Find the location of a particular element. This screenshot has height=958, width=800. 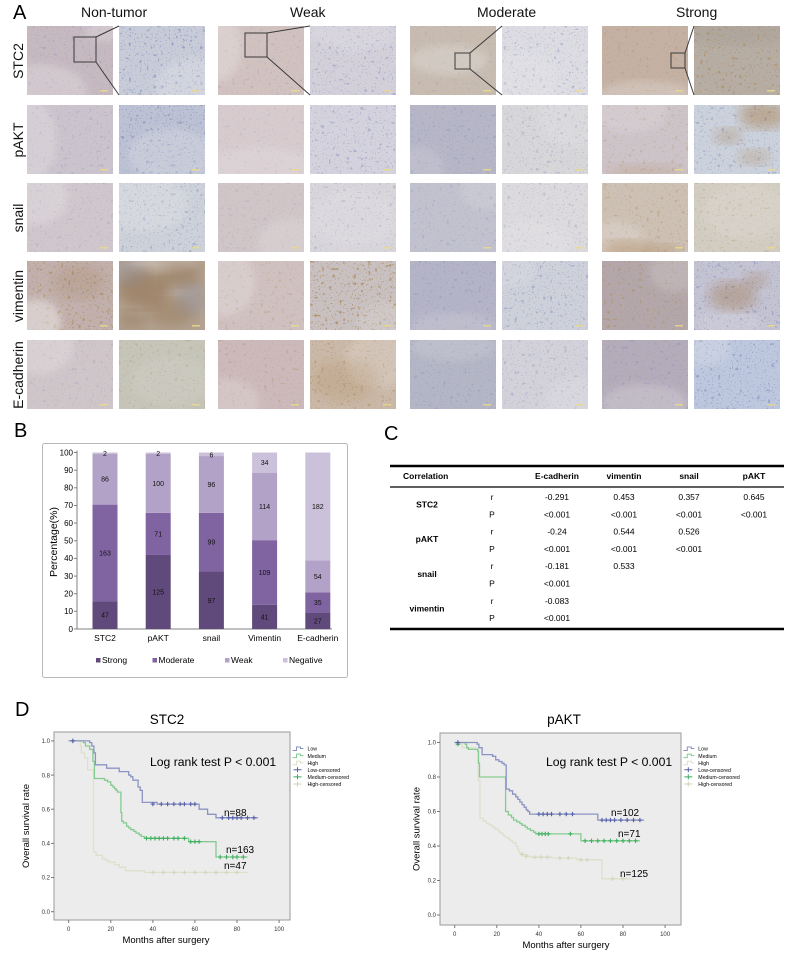

svg-text: n=102 is located at coordinates (625, 813).